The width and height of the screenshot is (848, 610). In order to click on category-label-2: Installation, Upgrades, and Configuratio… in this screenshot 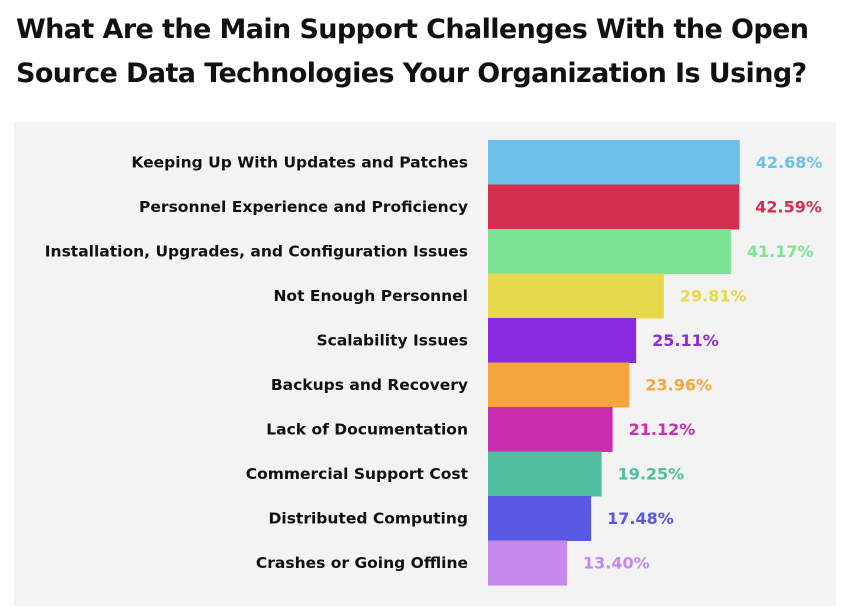, I will do `click(256, 252)`.